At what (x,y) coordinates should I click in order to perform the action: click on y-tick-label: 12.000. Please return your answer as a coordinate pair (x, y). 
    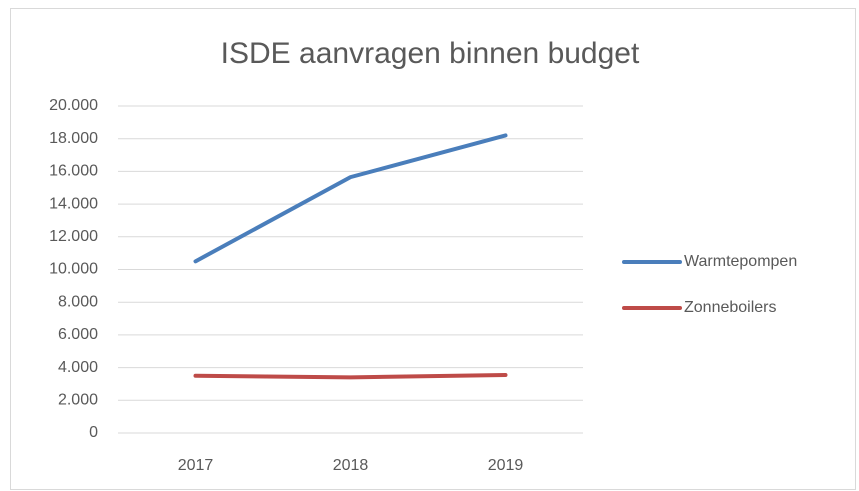
    Looking at the image, I should click on (73, 236).